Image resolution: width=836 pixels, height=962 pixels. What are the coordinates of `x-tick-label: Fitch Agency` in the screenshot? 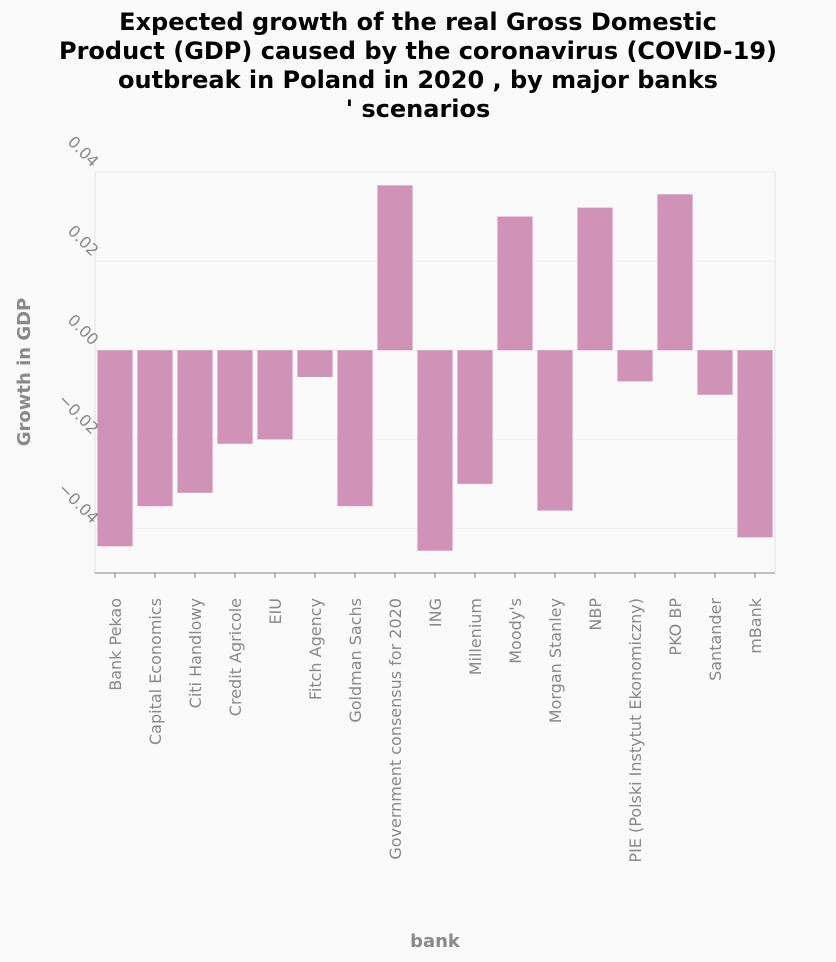 It's located at (315, 649).